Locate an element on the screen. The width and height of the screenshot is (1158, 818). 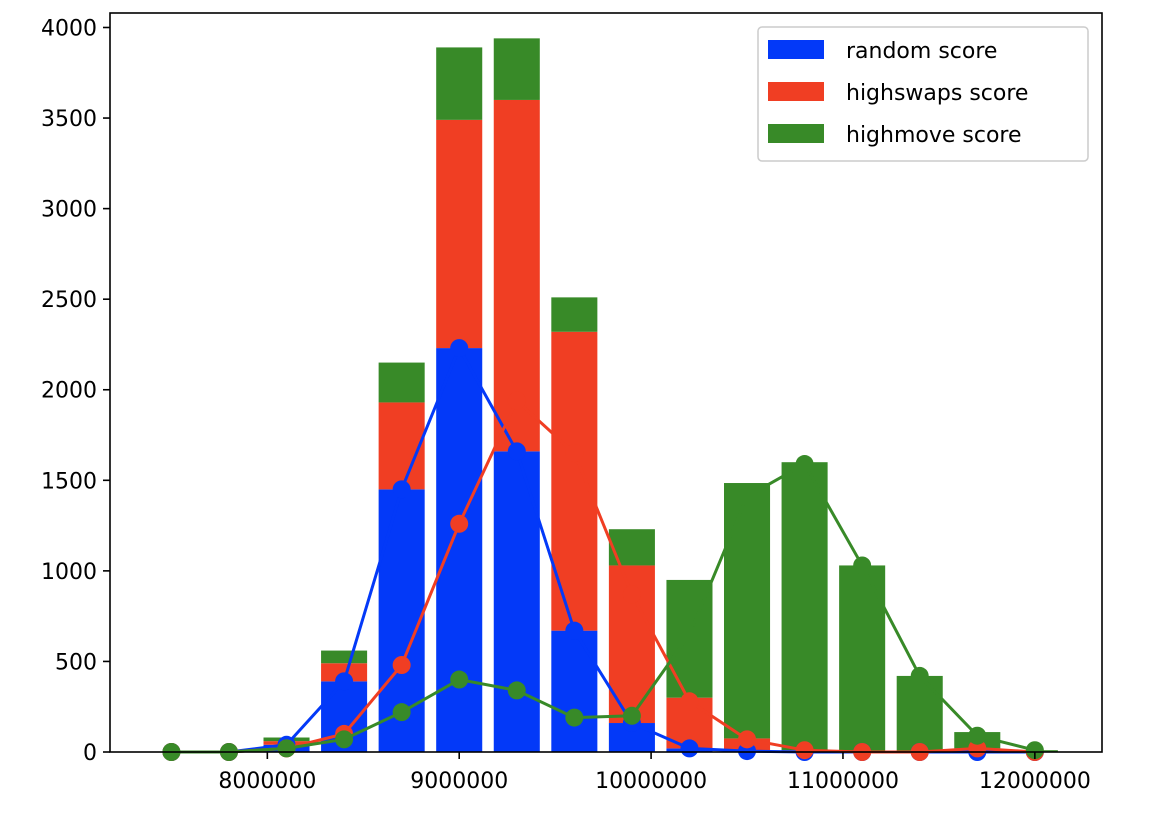
legend-label-random: random score is located at coordinates (921, 51).